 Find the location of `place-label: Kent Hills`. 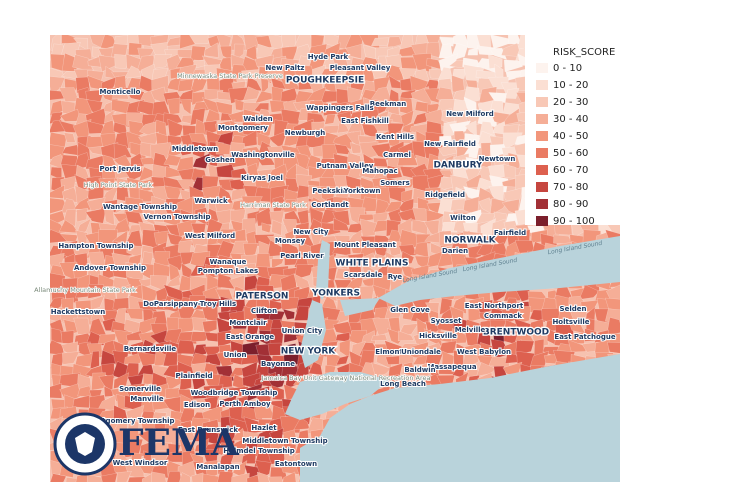

place-label: Kent Hills is located at coordinates (395, 137).